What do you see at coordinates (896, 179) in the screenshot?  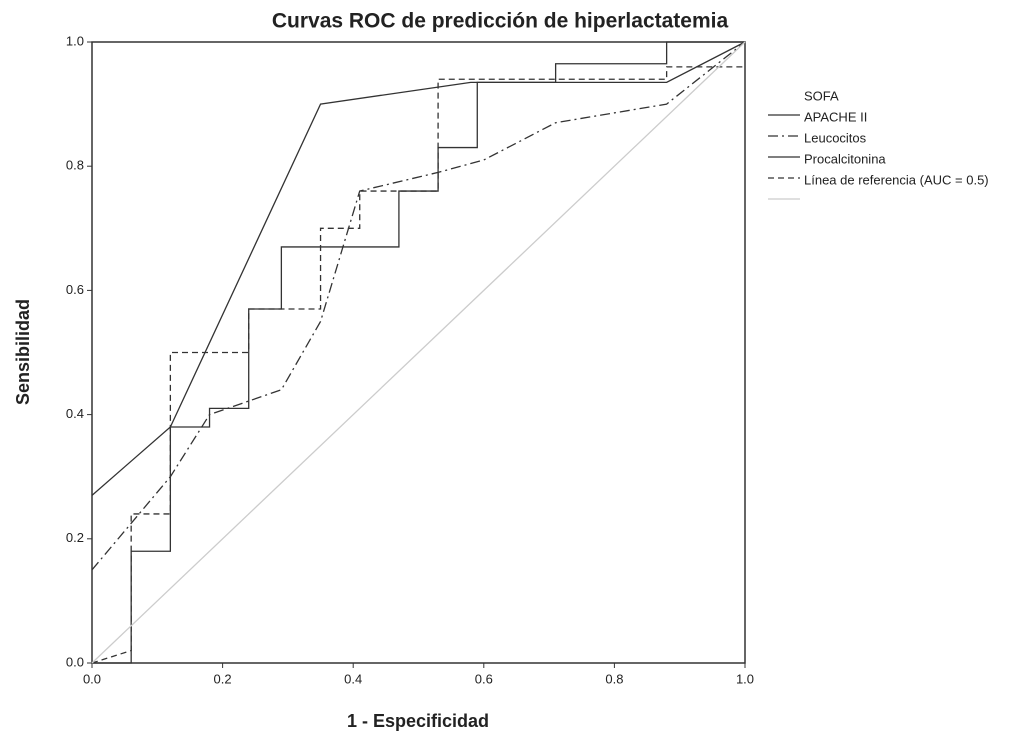 I see `legend-label: Línea de referencia (AUC = 0.5)` at bounding box center [896, 179].